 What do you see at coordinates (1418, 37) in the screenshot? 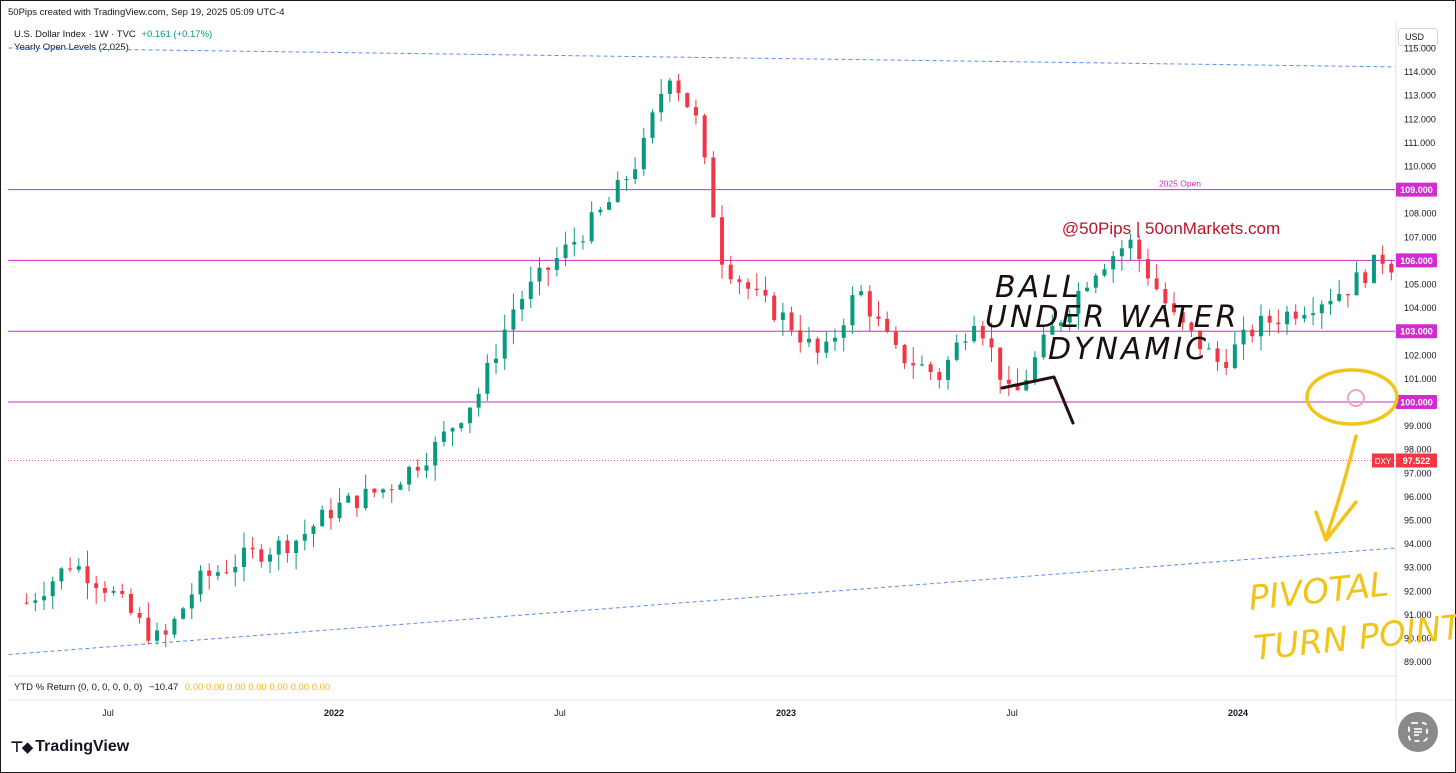
I see `currency-unit-button: USD` at bounding box center [1418, 37].